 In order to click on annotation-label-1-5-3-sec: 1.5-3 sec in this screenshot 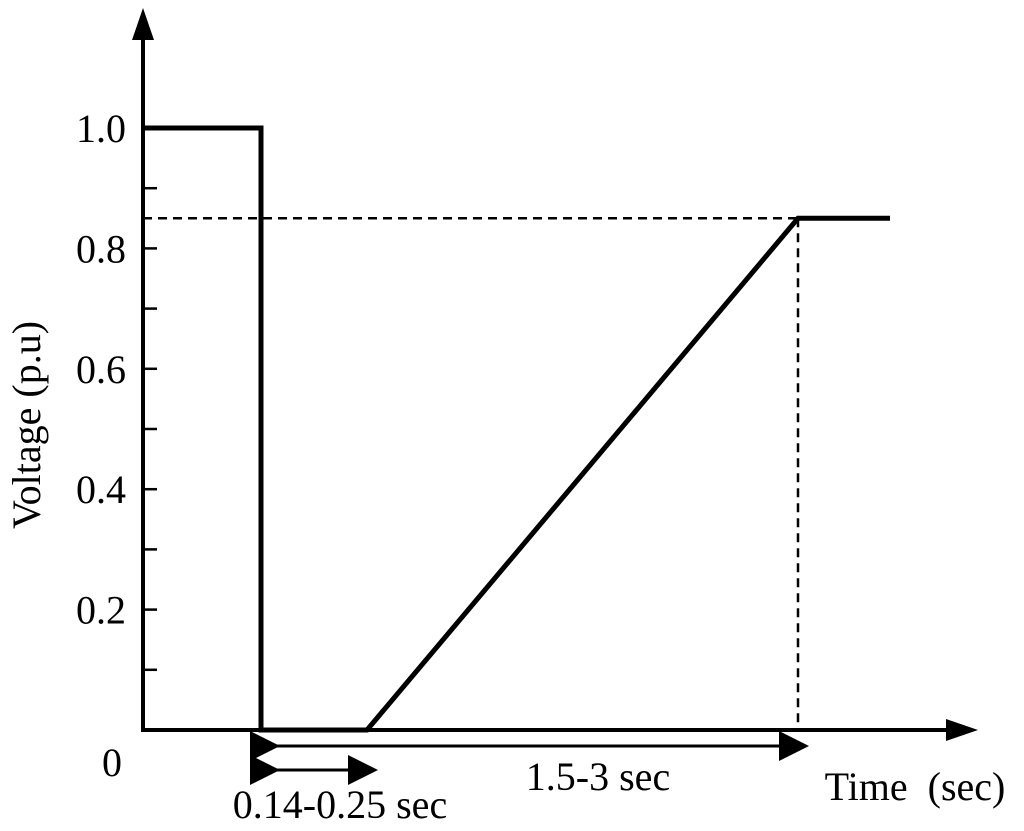, I will do `click(598, 776)`.